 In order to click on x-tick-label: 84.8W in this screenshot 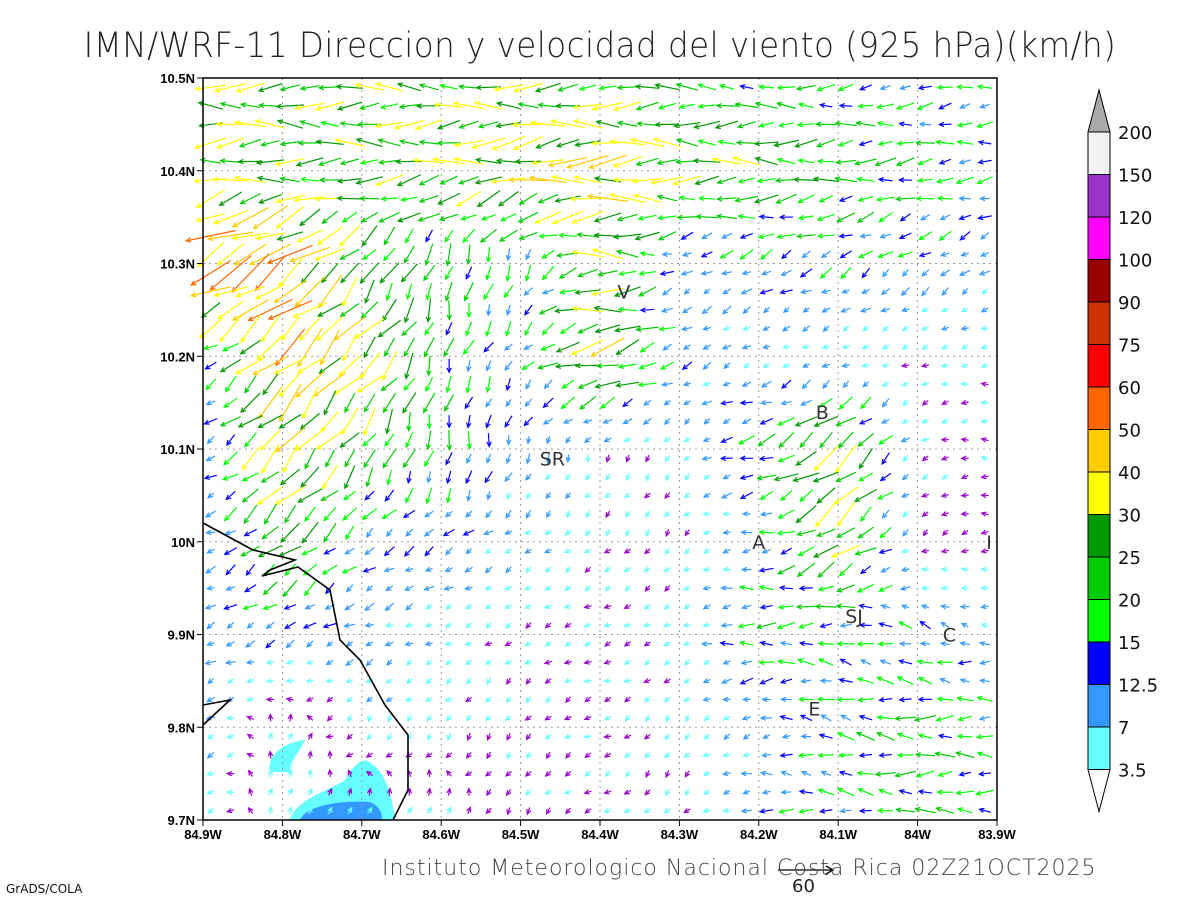, I will do `click(283, 834)`.